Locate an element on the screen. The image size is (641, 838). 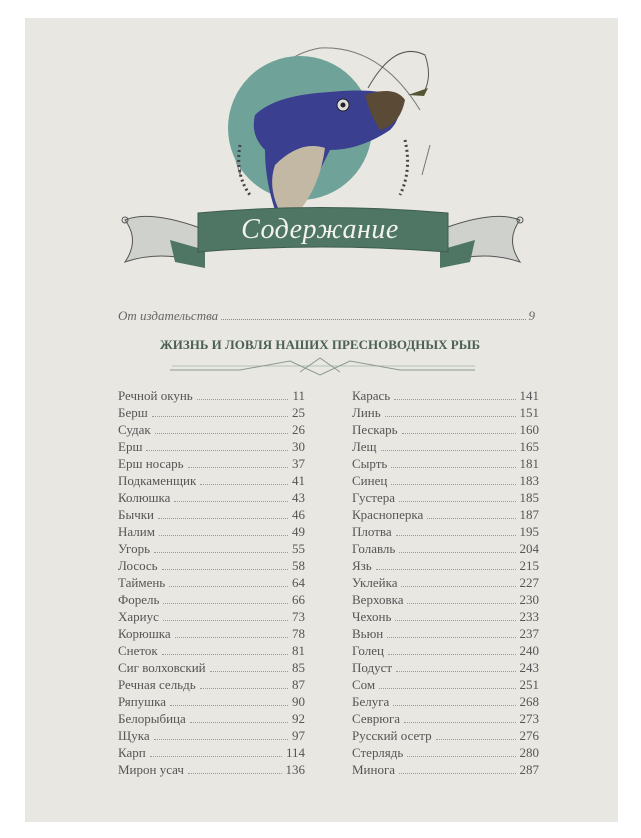
toc-entry: Судак 26 is located at coordinates (211, 430).